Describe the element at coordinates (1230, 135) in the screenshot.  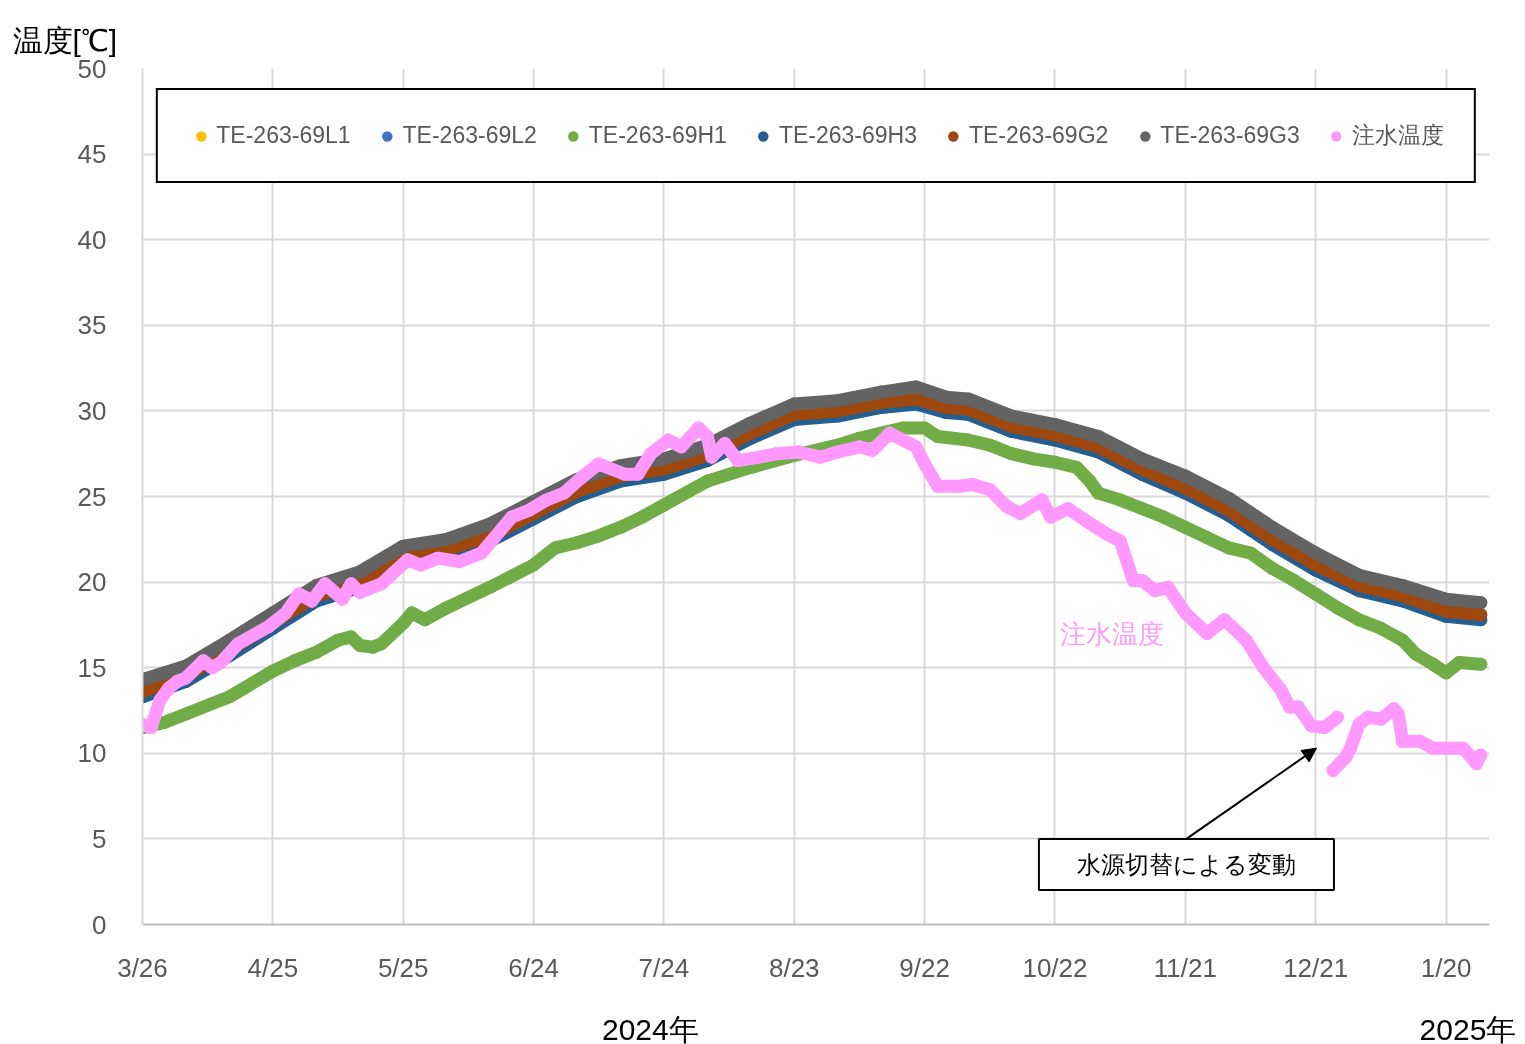
I see `legend-label: TE-263-69G3` at that location.